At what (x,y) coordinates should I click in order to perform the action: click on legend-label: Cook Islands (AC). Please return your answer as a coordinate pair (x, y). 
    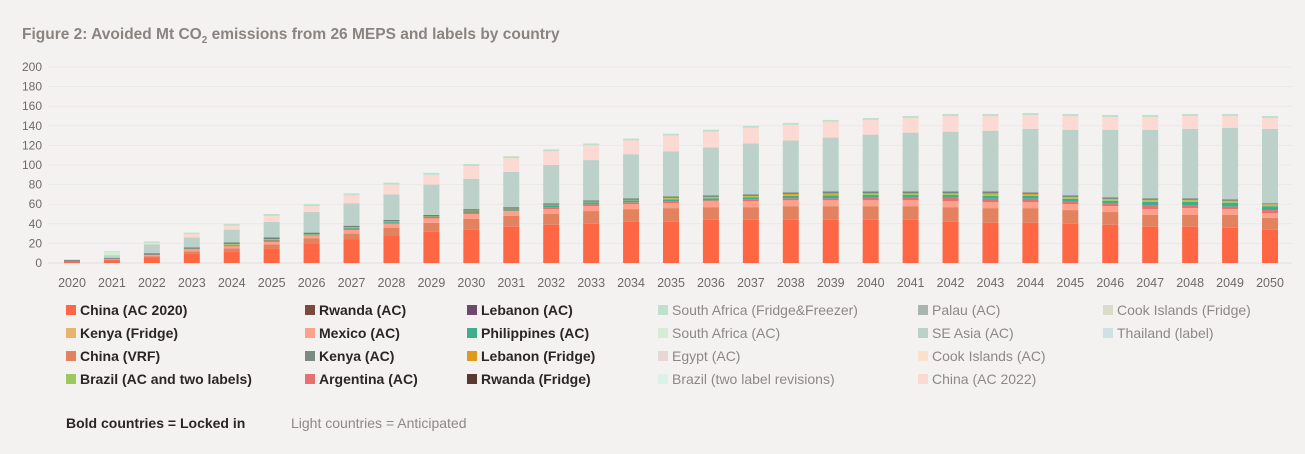
    Looking at the image, I should click on (989, 356).